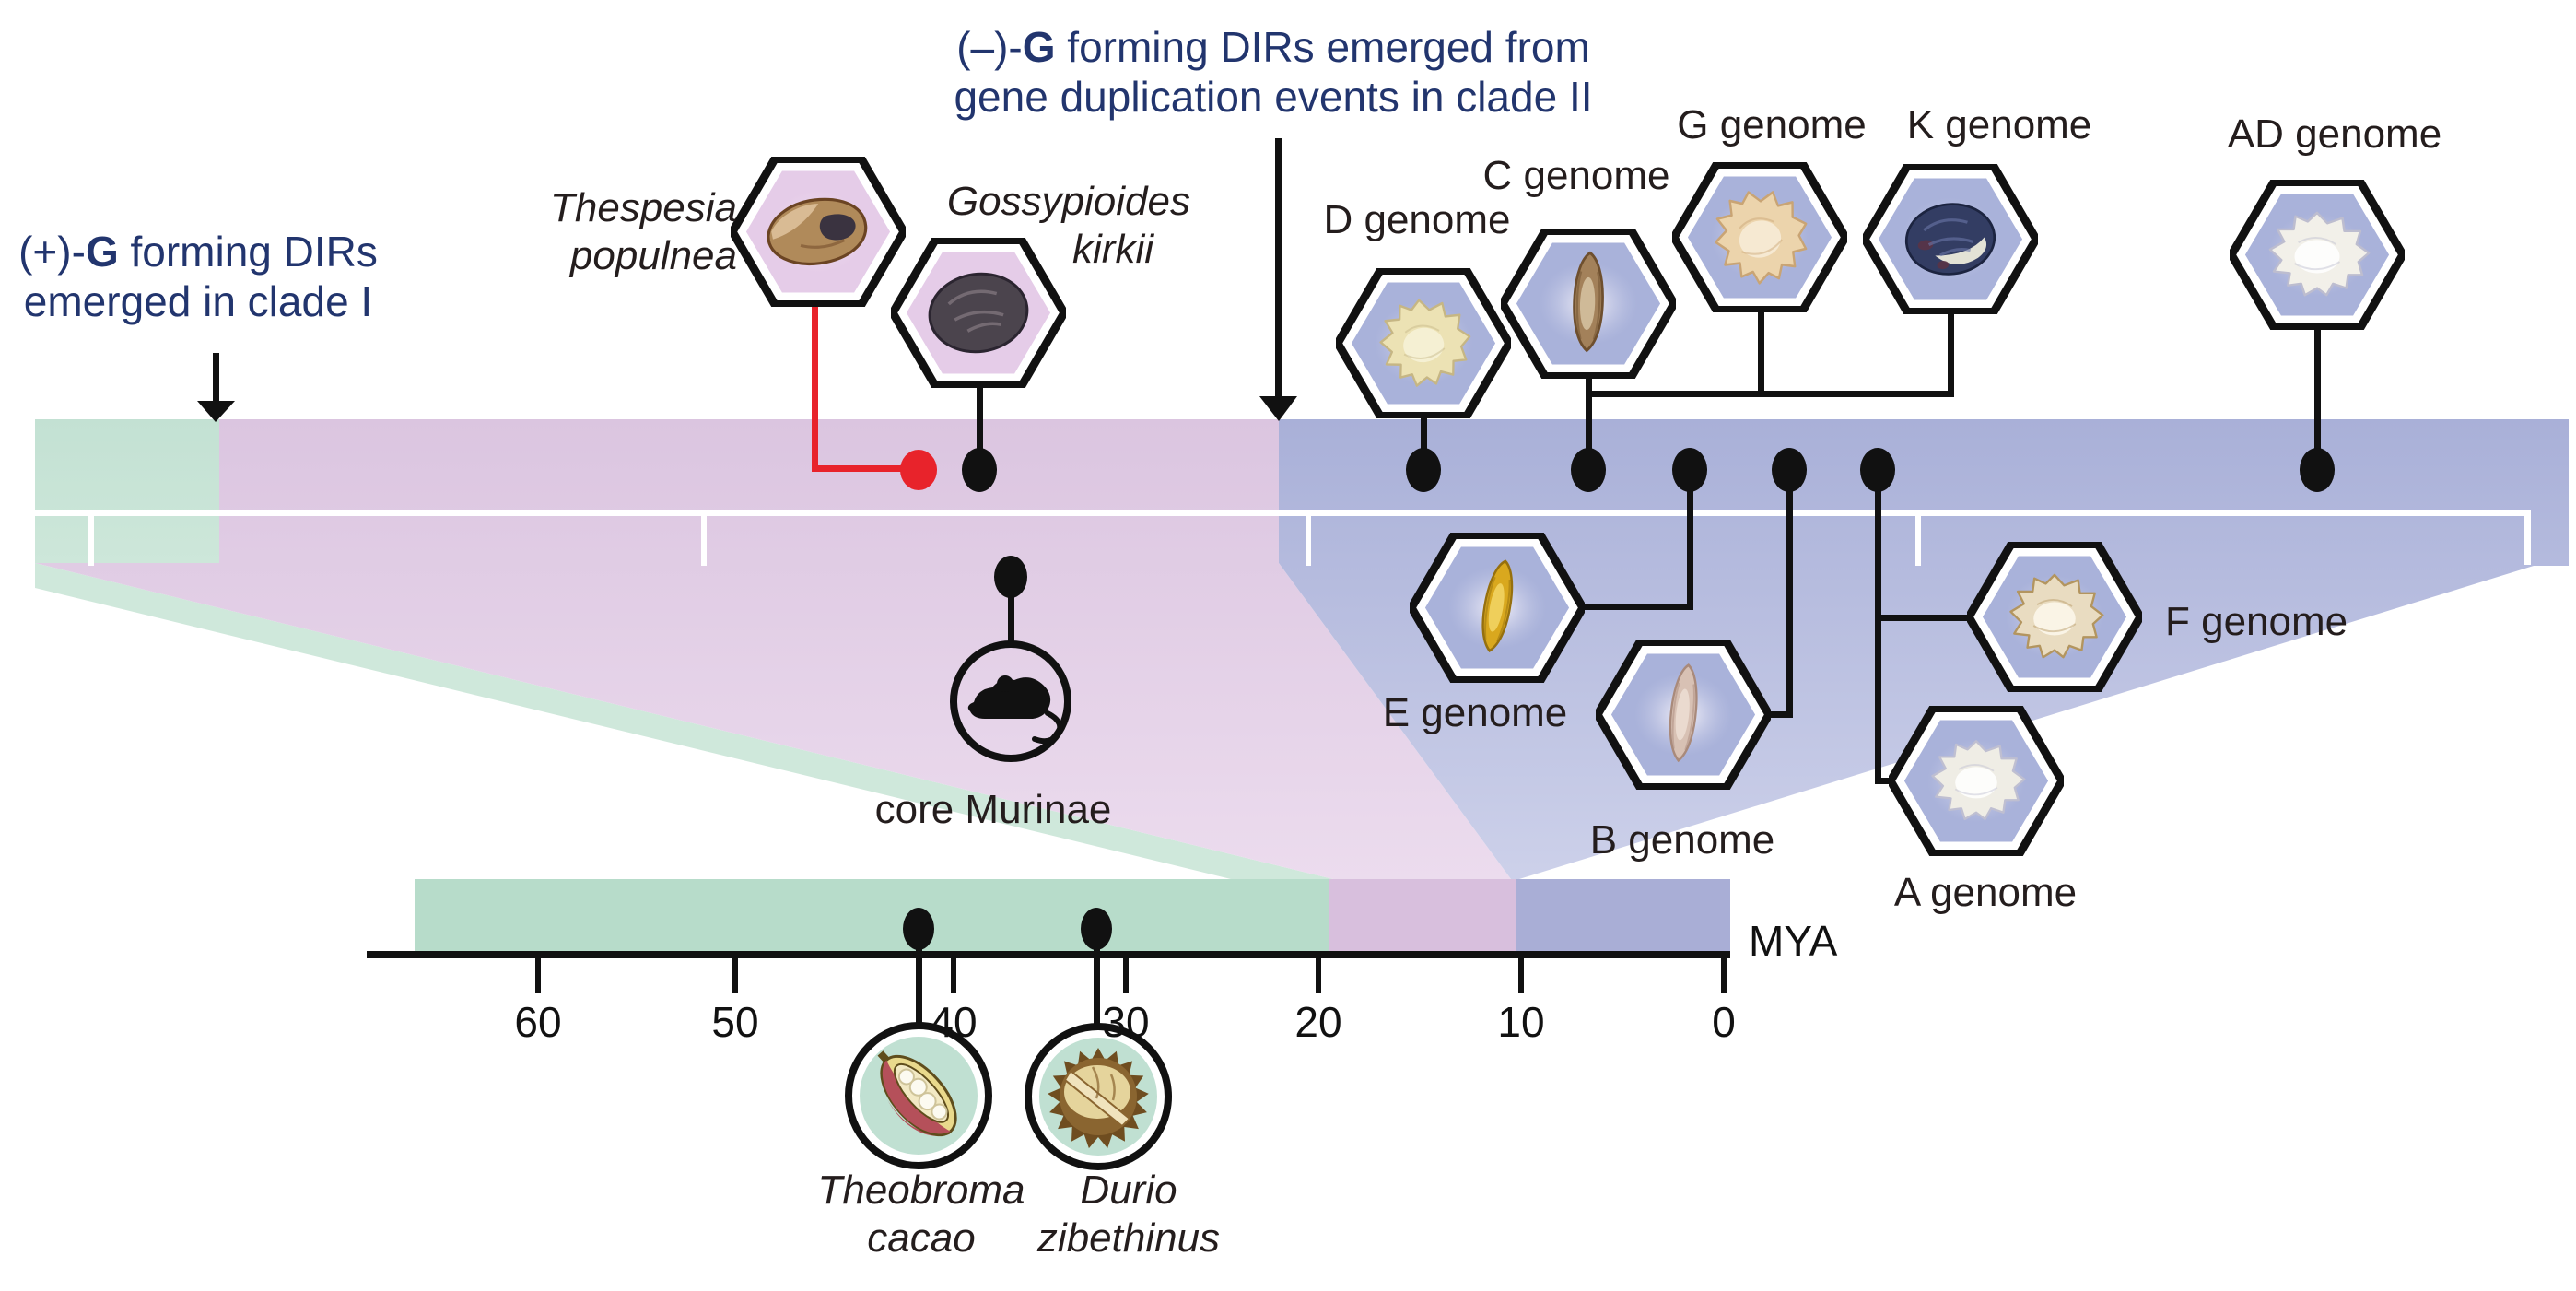 Image resolution: width=2576 pixels, height=1291 pixels. I want to click on b-branch-vertical, so click(1789, 593).